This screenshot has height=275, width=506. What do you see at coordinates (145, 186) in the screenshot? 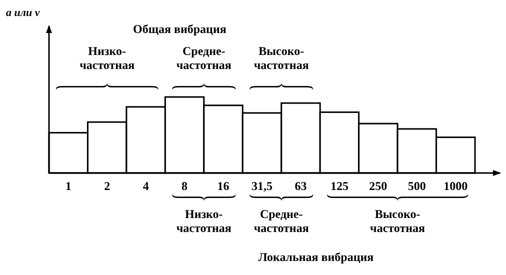
I see `x-tick-label: 4` at bounding box center [145, 186].